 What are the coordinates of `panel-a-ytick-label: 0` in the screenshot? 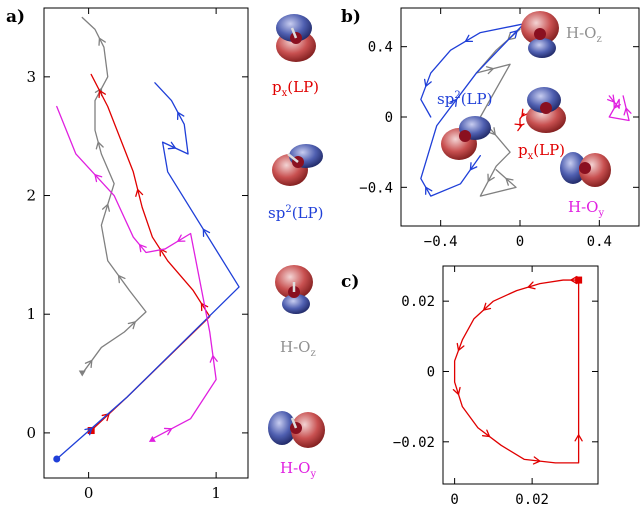 It's located at (31, 433).